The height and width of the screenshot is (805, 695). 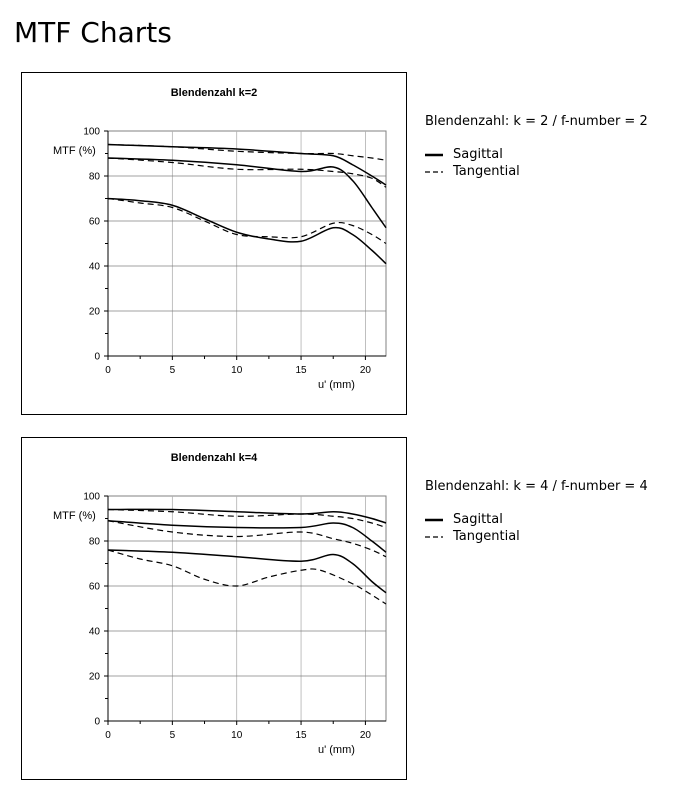 I want to click on mtf-chart-k4-plot: 0 20 40 60 80 100 0 5 10 15 20, so click(x=235, y=616).